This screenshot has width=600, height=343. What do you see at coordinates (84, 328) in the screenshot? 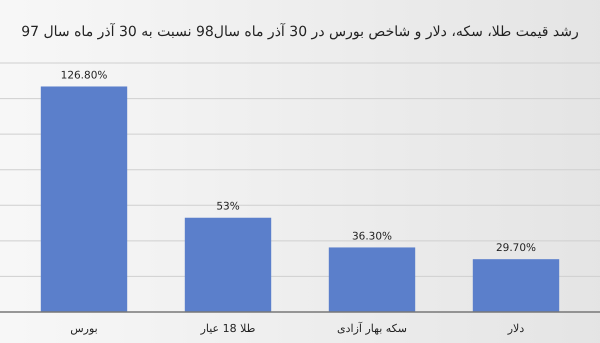
I see `x-tick-label: بورس` at bounding box center [84, 328].